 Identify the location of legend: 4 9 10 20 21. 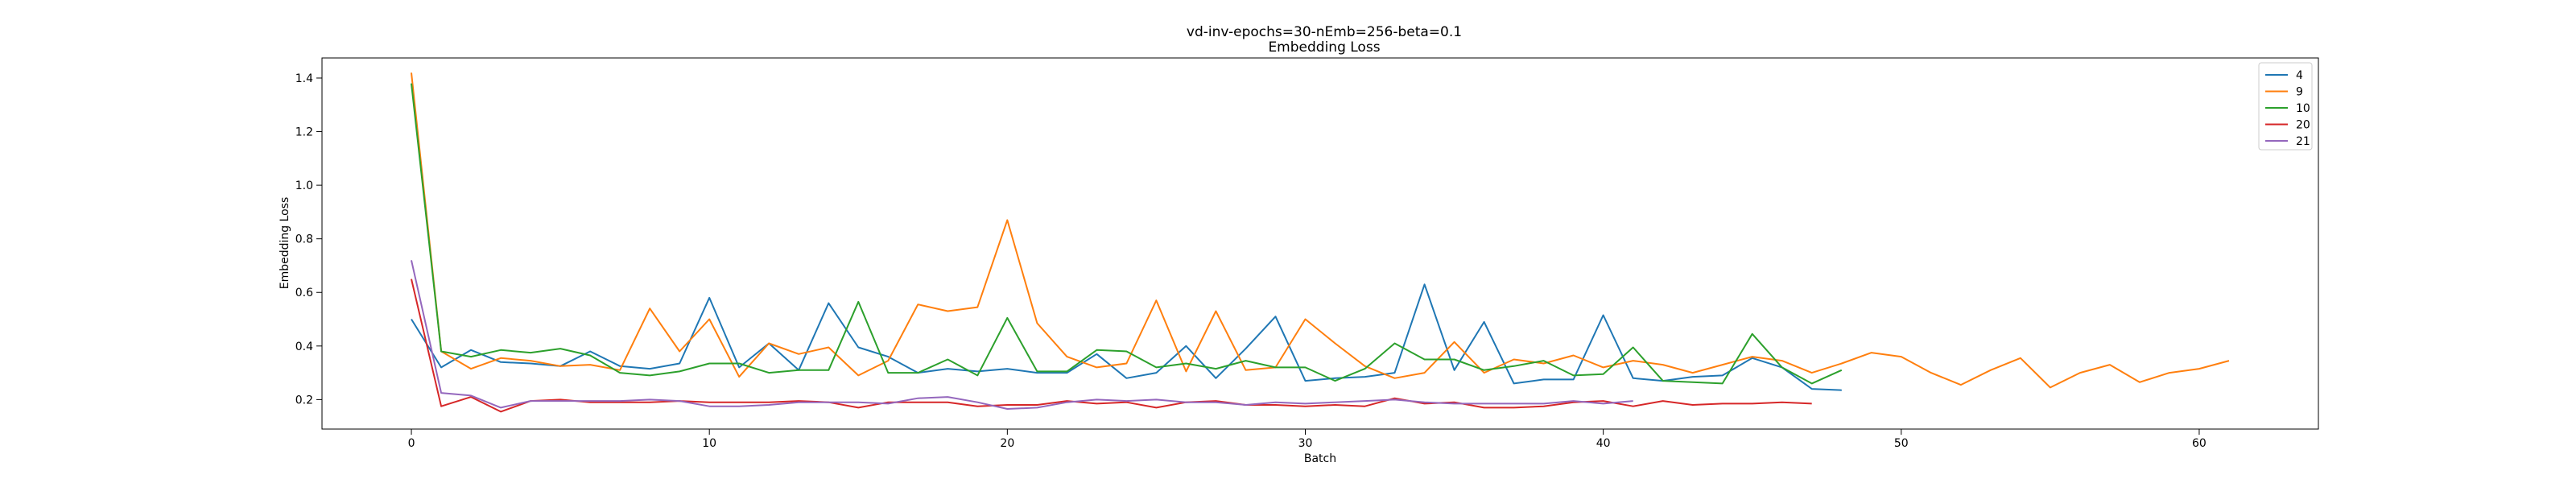
(2285, 106).